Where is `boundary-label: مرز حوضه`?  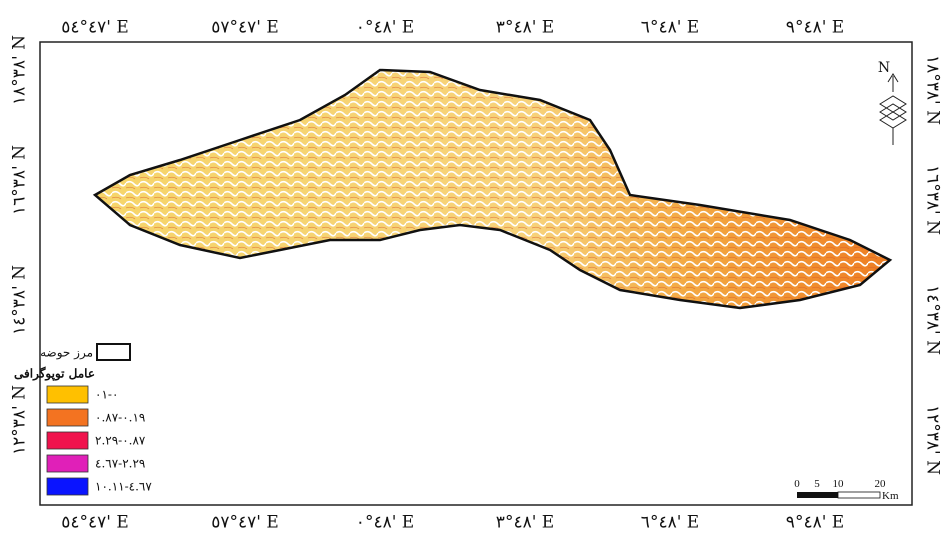 boundary-label: مرز حوضه is located at coordinates (66, 353).